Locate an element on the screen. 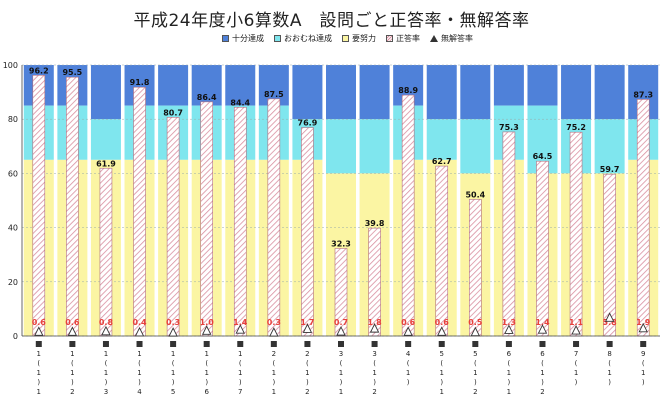 This screenshot has height=402, width=663. category-label-12-1: 4 is located at coordinates (408, 354).